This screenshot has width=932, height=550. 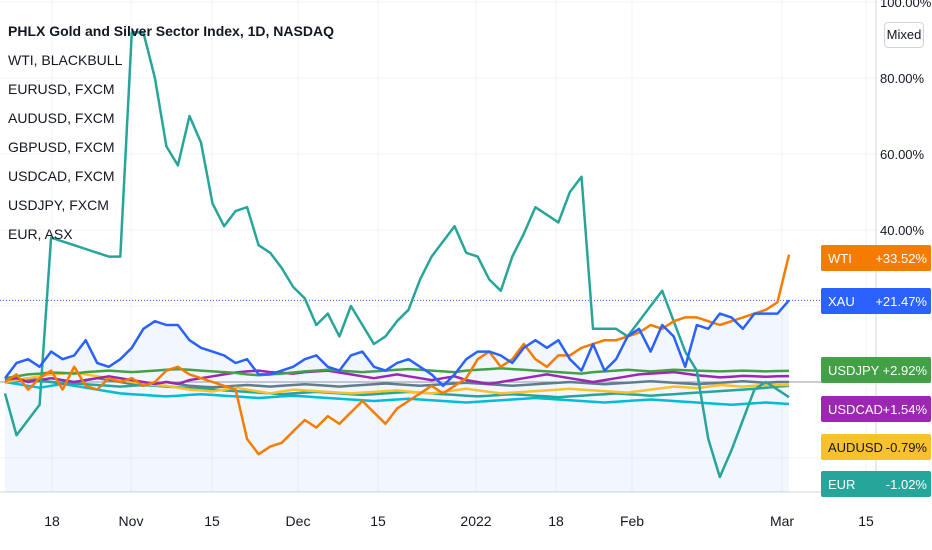 What do you see at coordinates (298, 521) in the screenshot?
I see `x-tick-label: Dec` at bounding box center [298, 521].